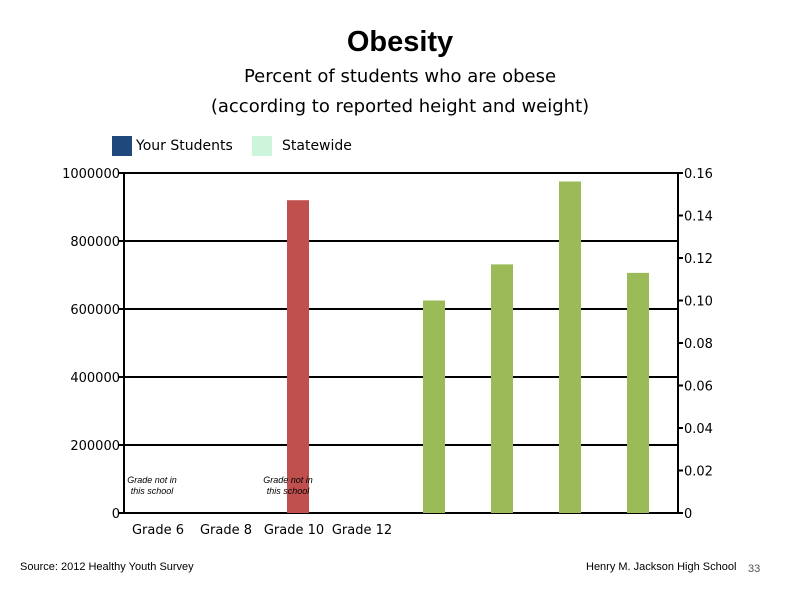 The image size is (800, 600). Describe the element at coordinates (184, 146) in the screenshot. I see `legend-label-your-students: Your Students` at that location.